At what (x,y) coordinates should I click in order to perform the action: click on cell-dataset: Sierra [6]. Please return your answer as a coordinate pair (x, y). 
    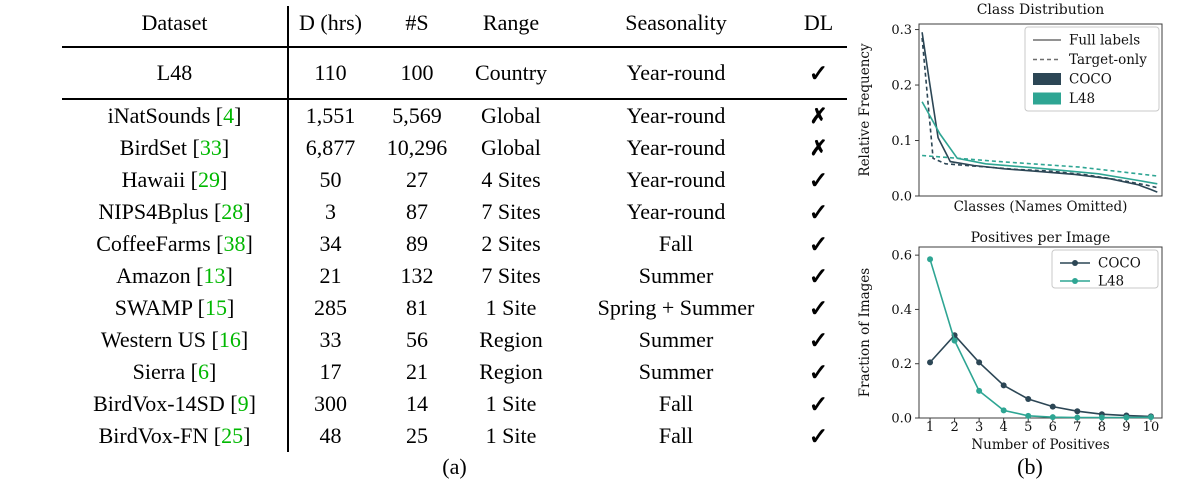
    Looking at the image, I should click on (174, 371).